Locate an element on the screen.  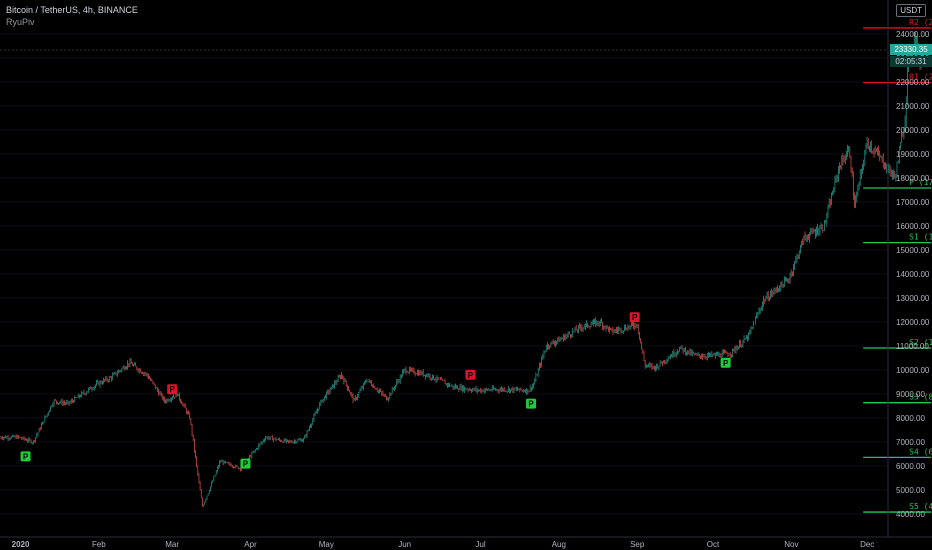
price-tick-label: 8000.00 is located at coordinates (910, 418).